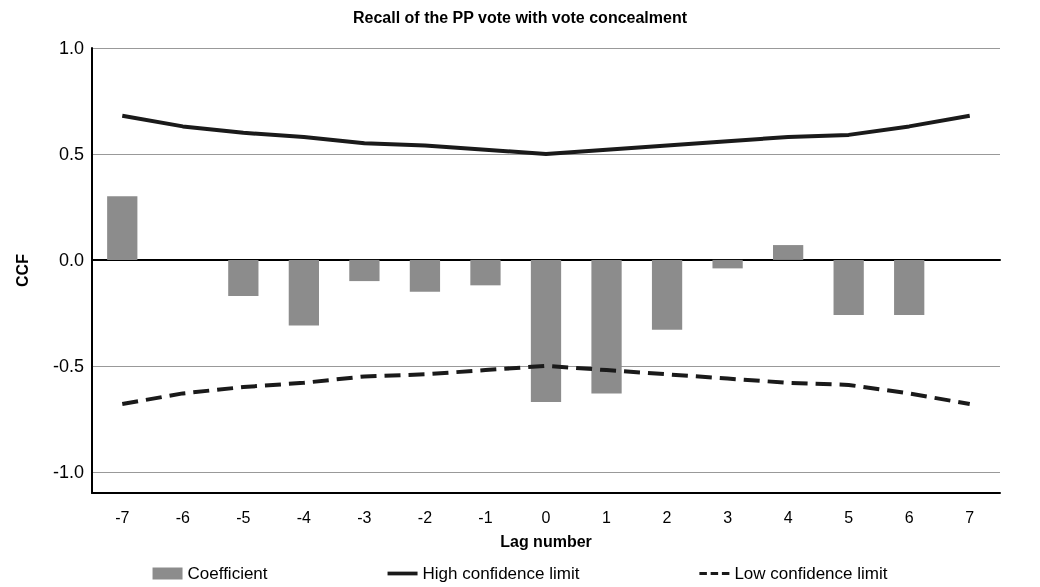 This screenshot has width=1040, height=587. Describe the element at coordinates (849, 517) in the screenshot. I see `x-tick-label: 5` at that location.